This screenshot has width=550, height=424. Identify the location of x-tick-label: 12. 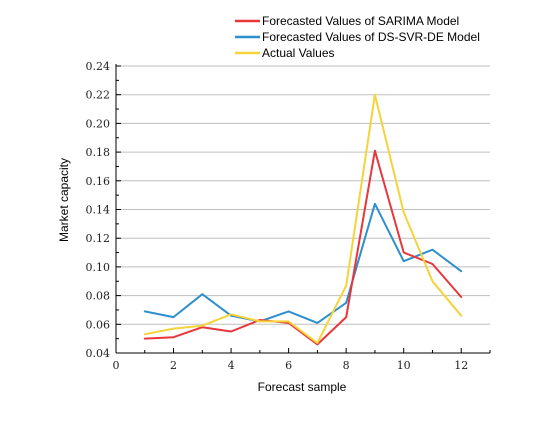
(461, 365).